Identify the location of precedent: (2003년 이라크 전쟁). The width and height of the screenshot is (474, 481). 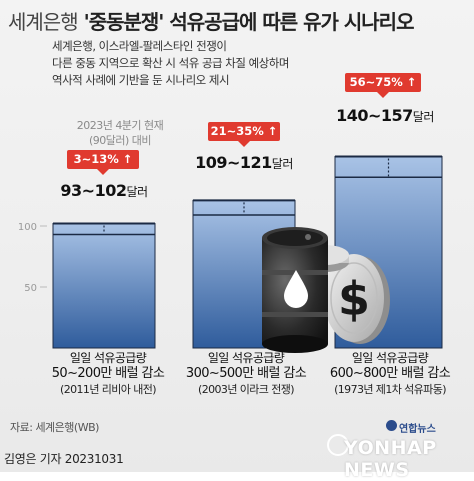
(246, 389).